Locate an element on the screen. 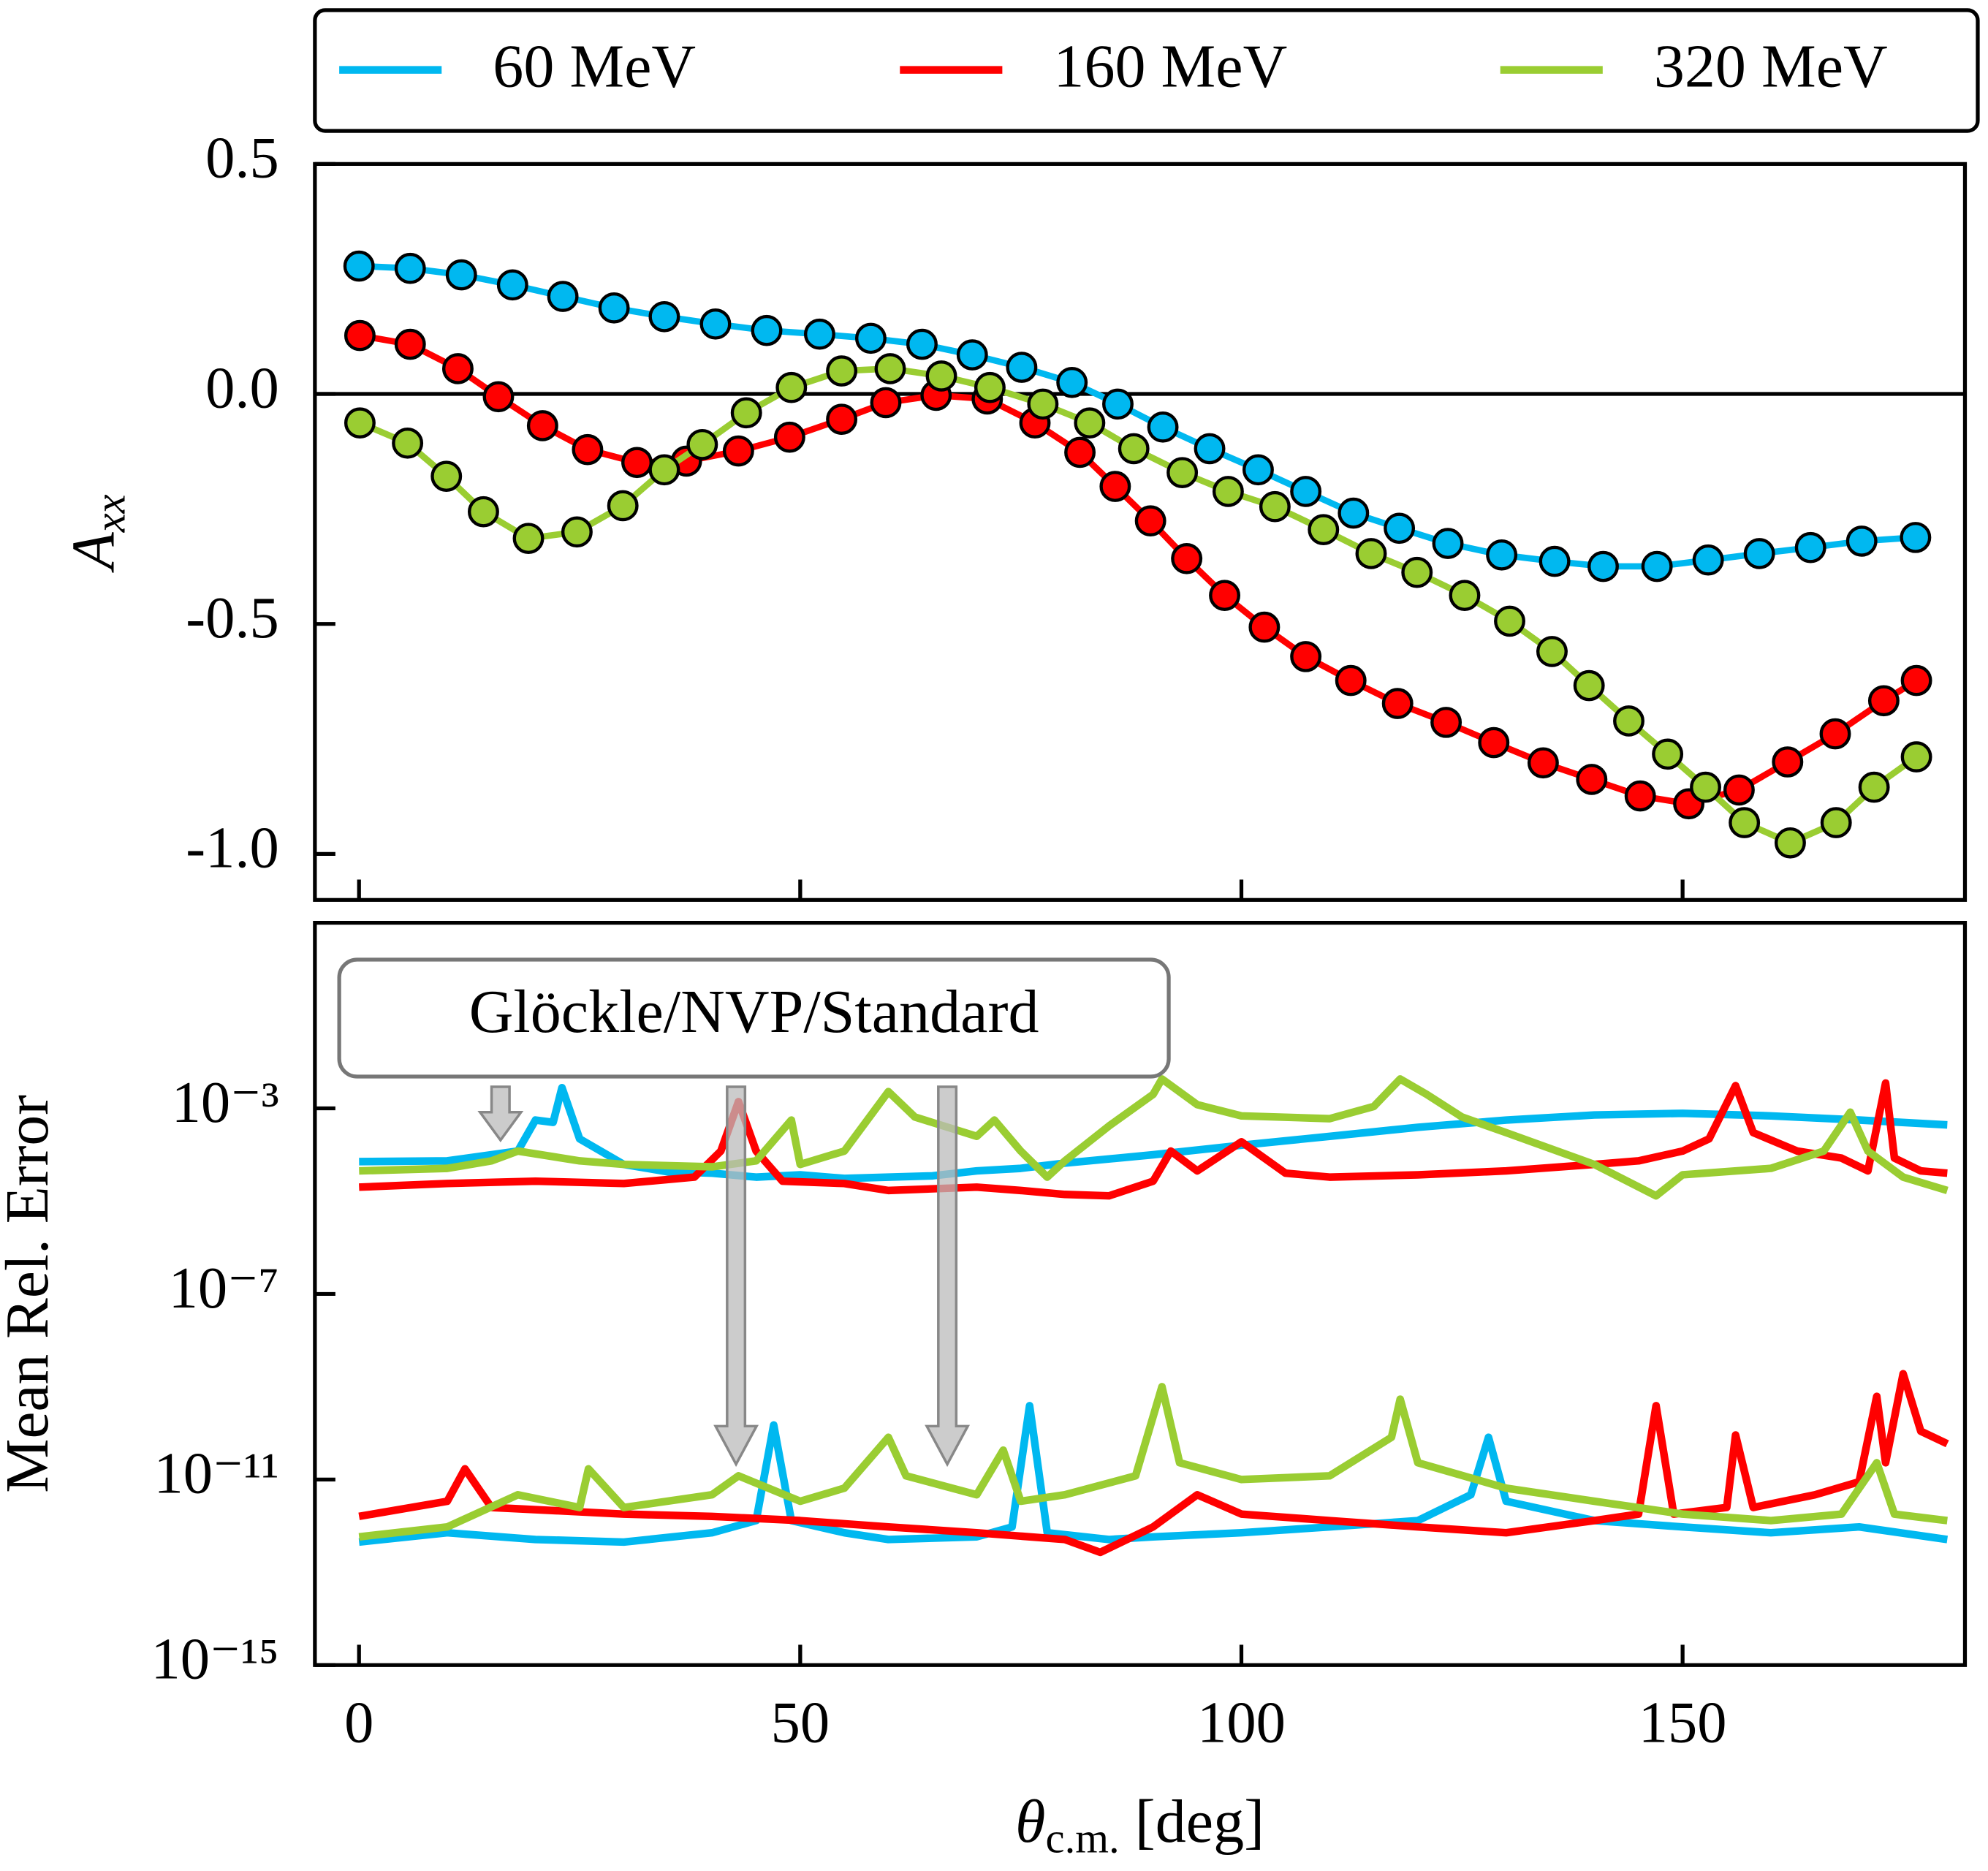 This screenshot has height=1871, width=1988. y-tick-label: -1.0 is located at coordinates (232, 849).